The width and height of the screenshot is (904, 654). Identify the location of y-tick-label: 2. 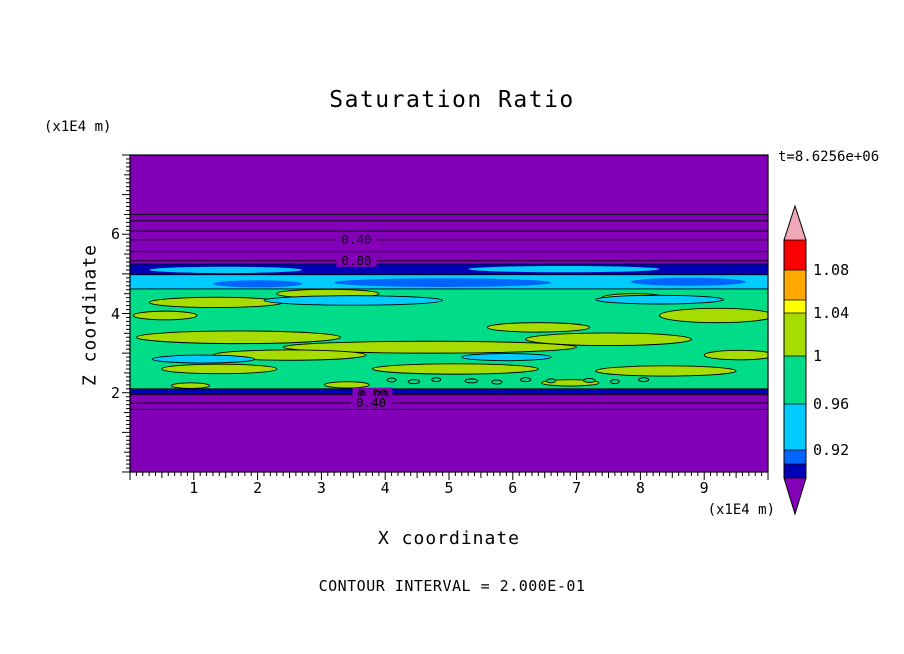
(115, 392).